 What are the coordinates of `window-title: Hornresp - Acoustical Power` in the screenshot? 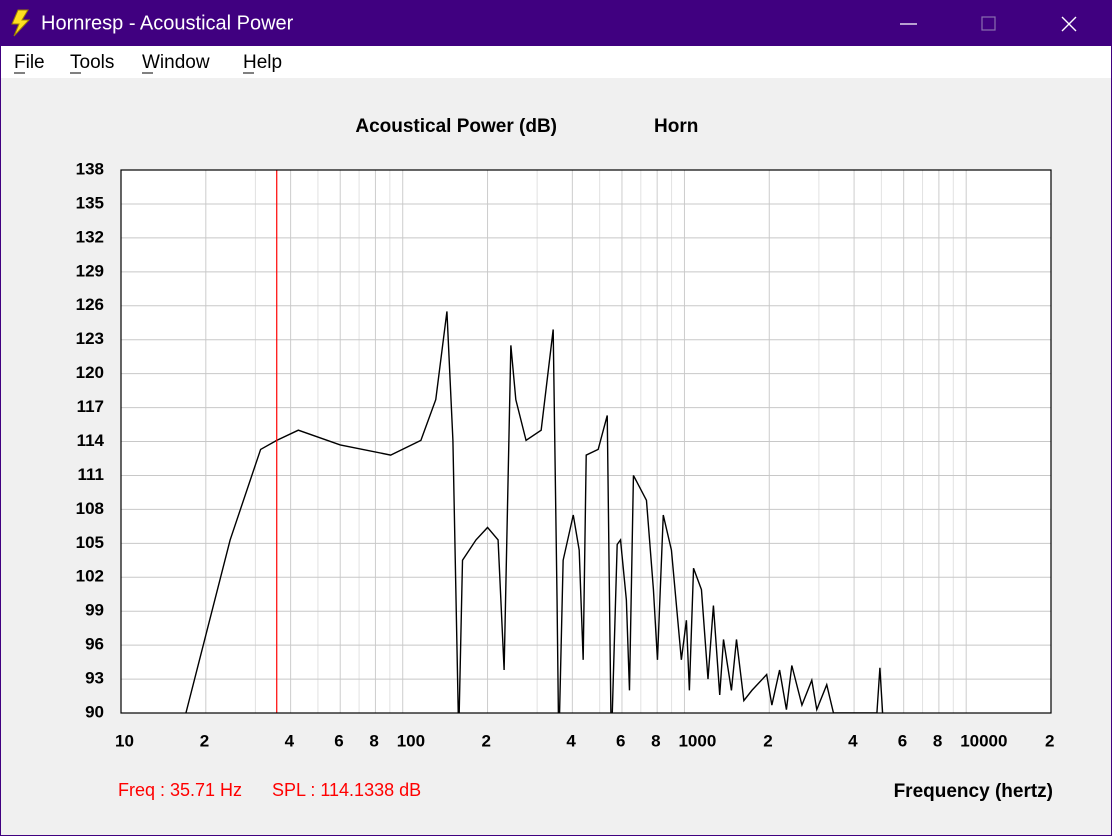 It's located at (167, 23).